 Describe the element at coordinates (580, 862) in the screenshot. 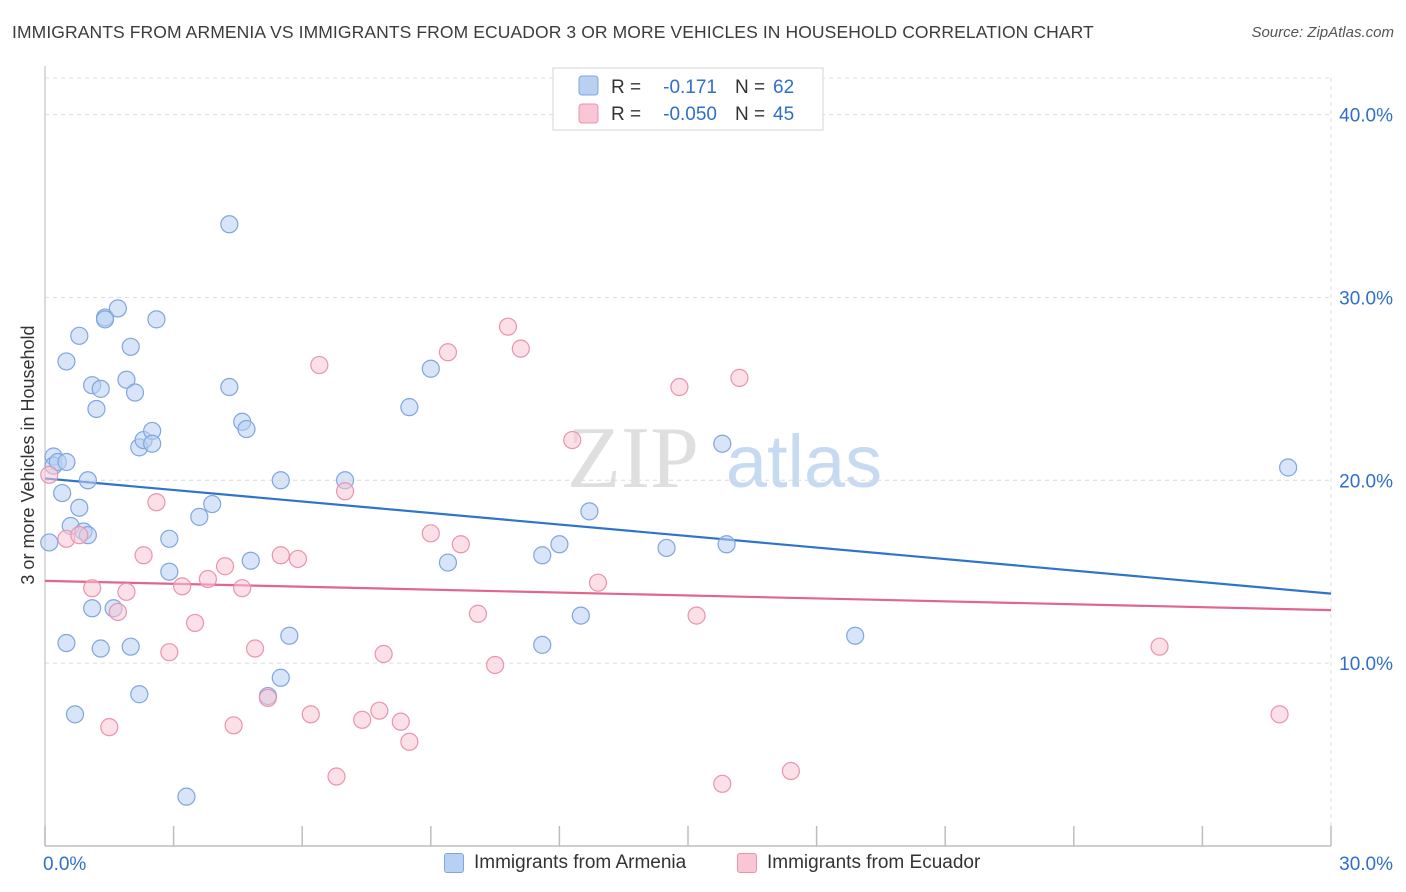

I see `legend-label-armenia: Immigrants from Armenia` at that location.